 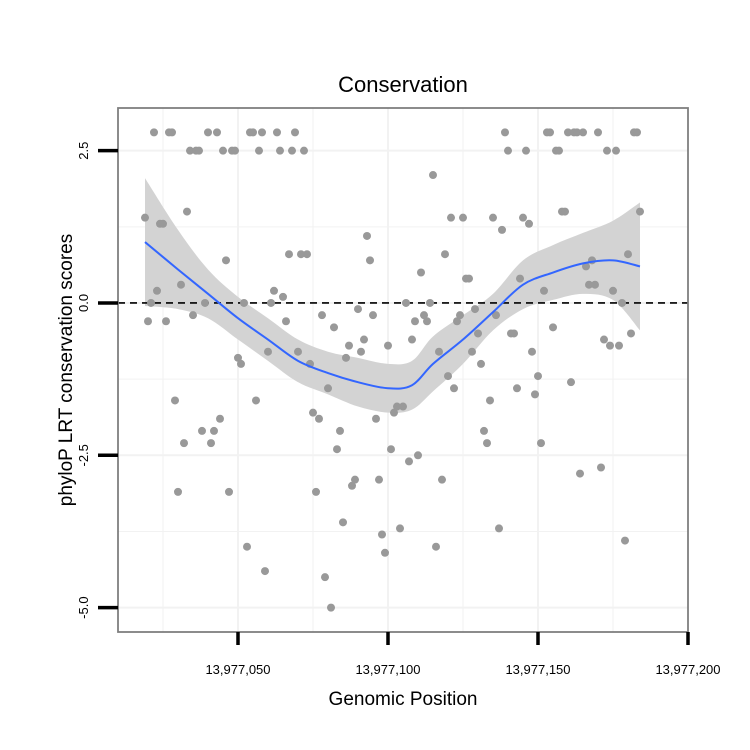 I want to click on x-tick-label: 13,977,150, so click(x=537, y=669).